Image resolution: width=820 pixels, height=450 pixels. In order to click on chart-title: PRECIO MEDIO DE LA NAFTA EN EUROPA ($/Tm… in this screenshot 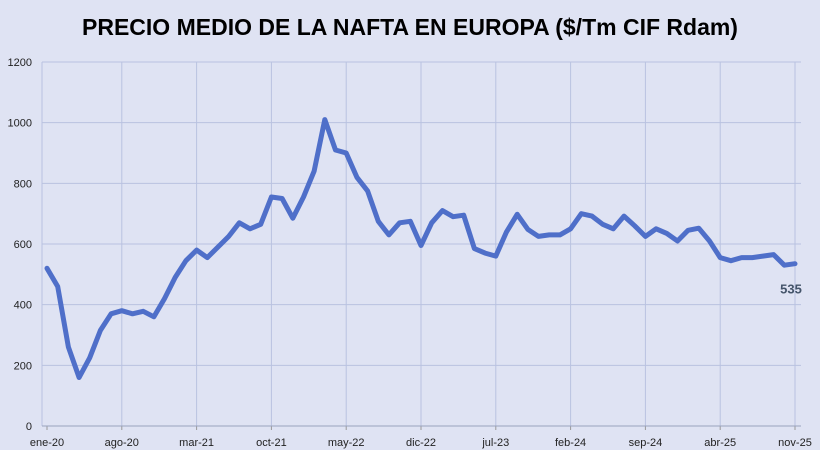, I will do `click(410, 27)`.